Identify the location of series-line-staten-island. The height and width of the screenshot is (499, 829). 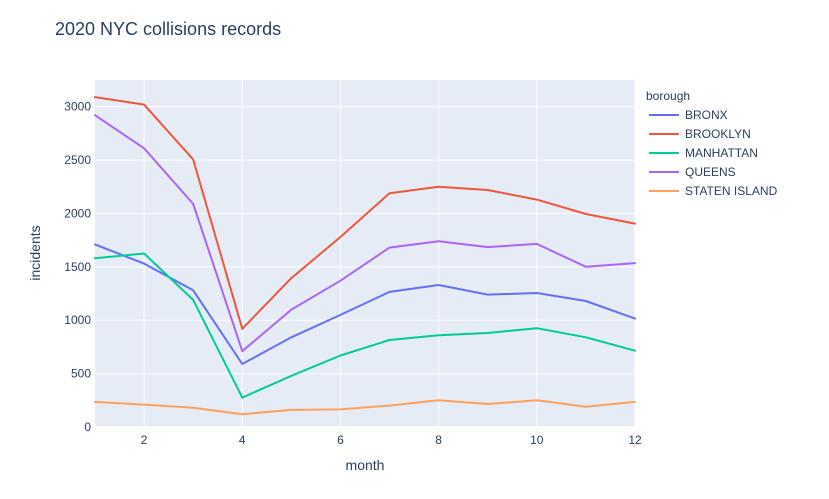
(365, 407).